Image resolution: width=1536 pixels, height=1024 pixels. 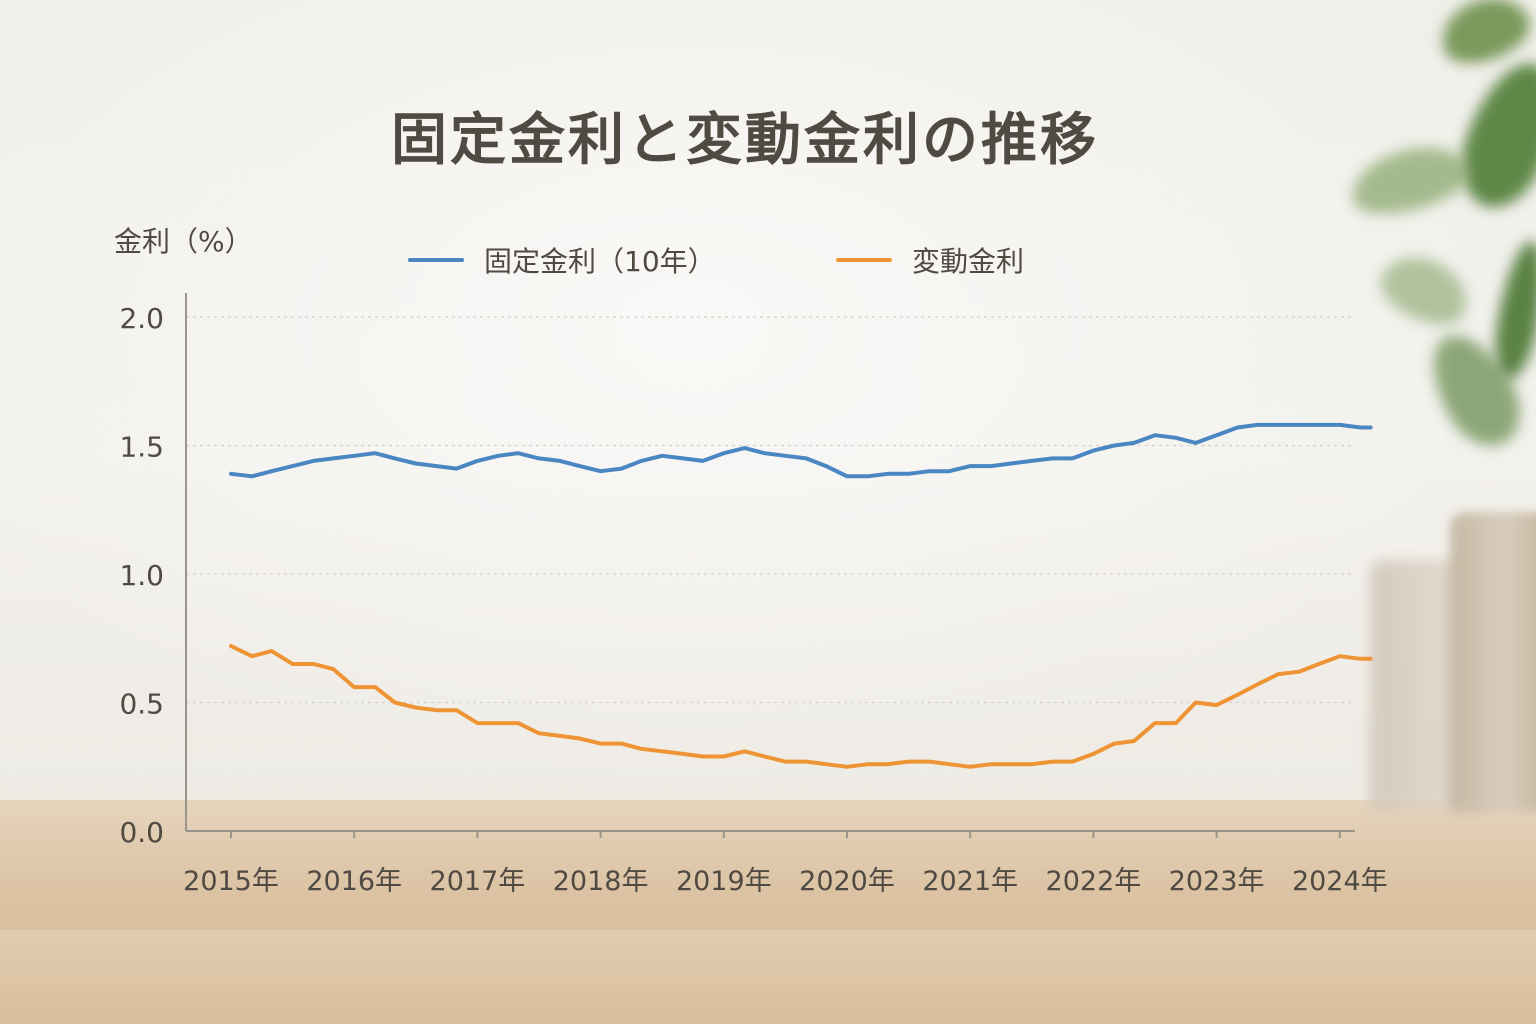 What do you see at coordinates (1094, 881) in the screenshot?
I see `x-tick-label: 2022年` at bounding box center [1094, 881].